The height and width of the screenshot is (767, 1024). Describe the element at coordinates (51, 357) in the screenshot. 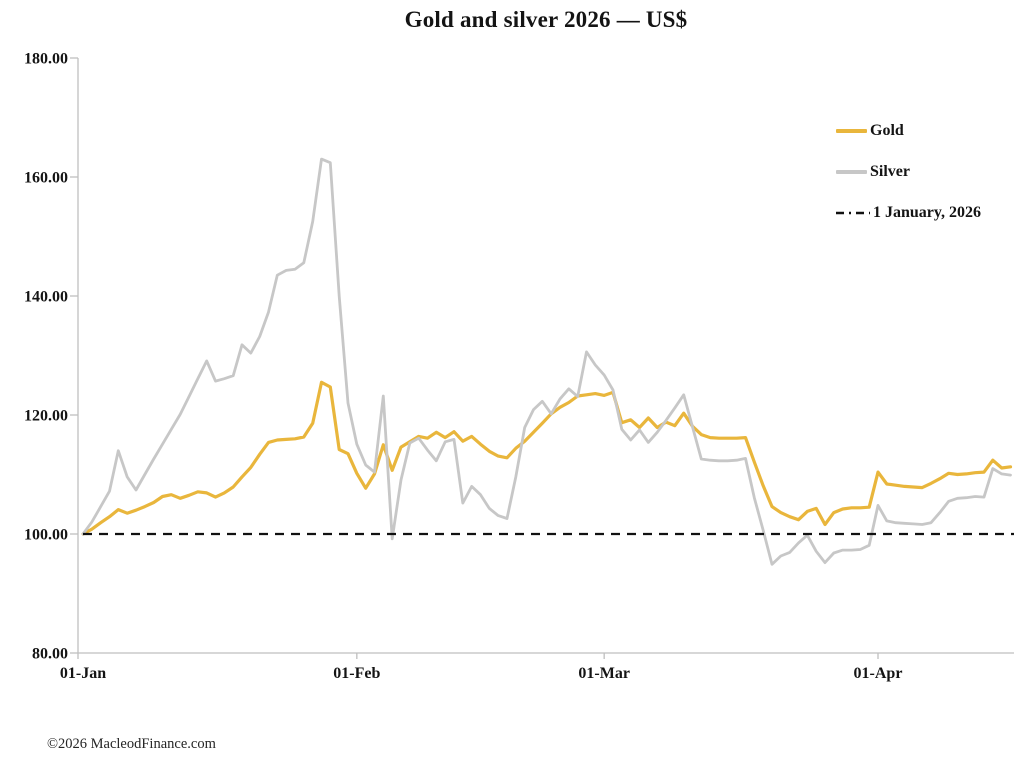

I see `y-axis: 180.00 160.00 140.00 120.00 100.00 80.00` at that location.